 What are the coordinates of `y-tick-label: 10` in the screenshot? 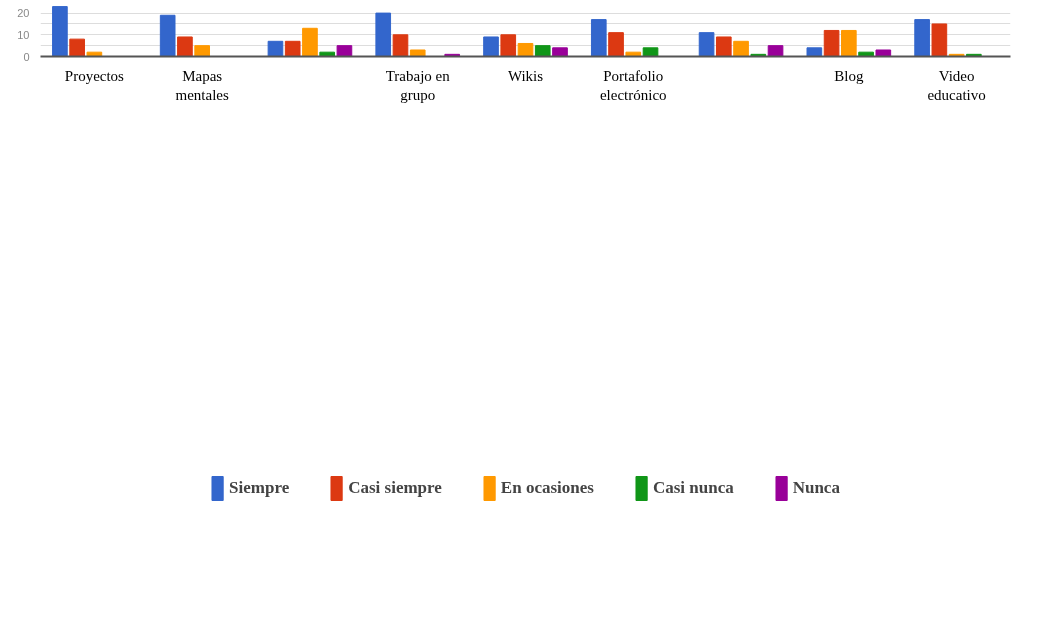 It's located at (23, 34).